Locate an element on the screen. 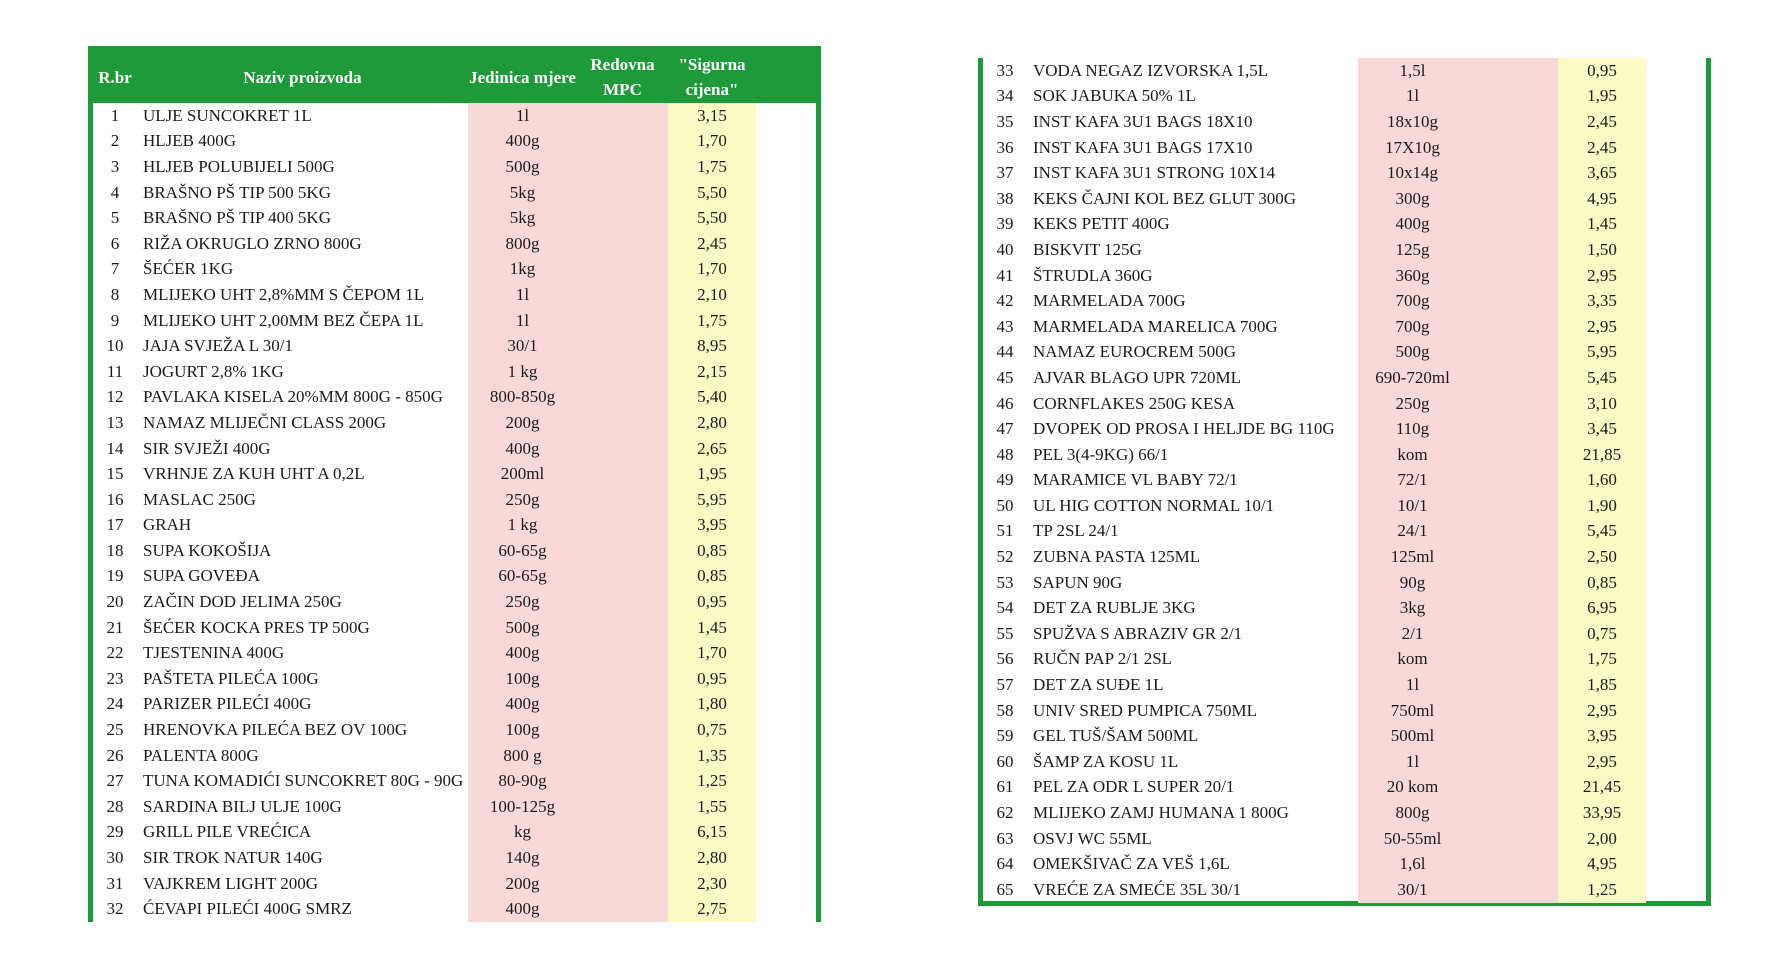 The image size is (1792, 976). unit-of-measure: 250g is located at coordinates (522, 499).